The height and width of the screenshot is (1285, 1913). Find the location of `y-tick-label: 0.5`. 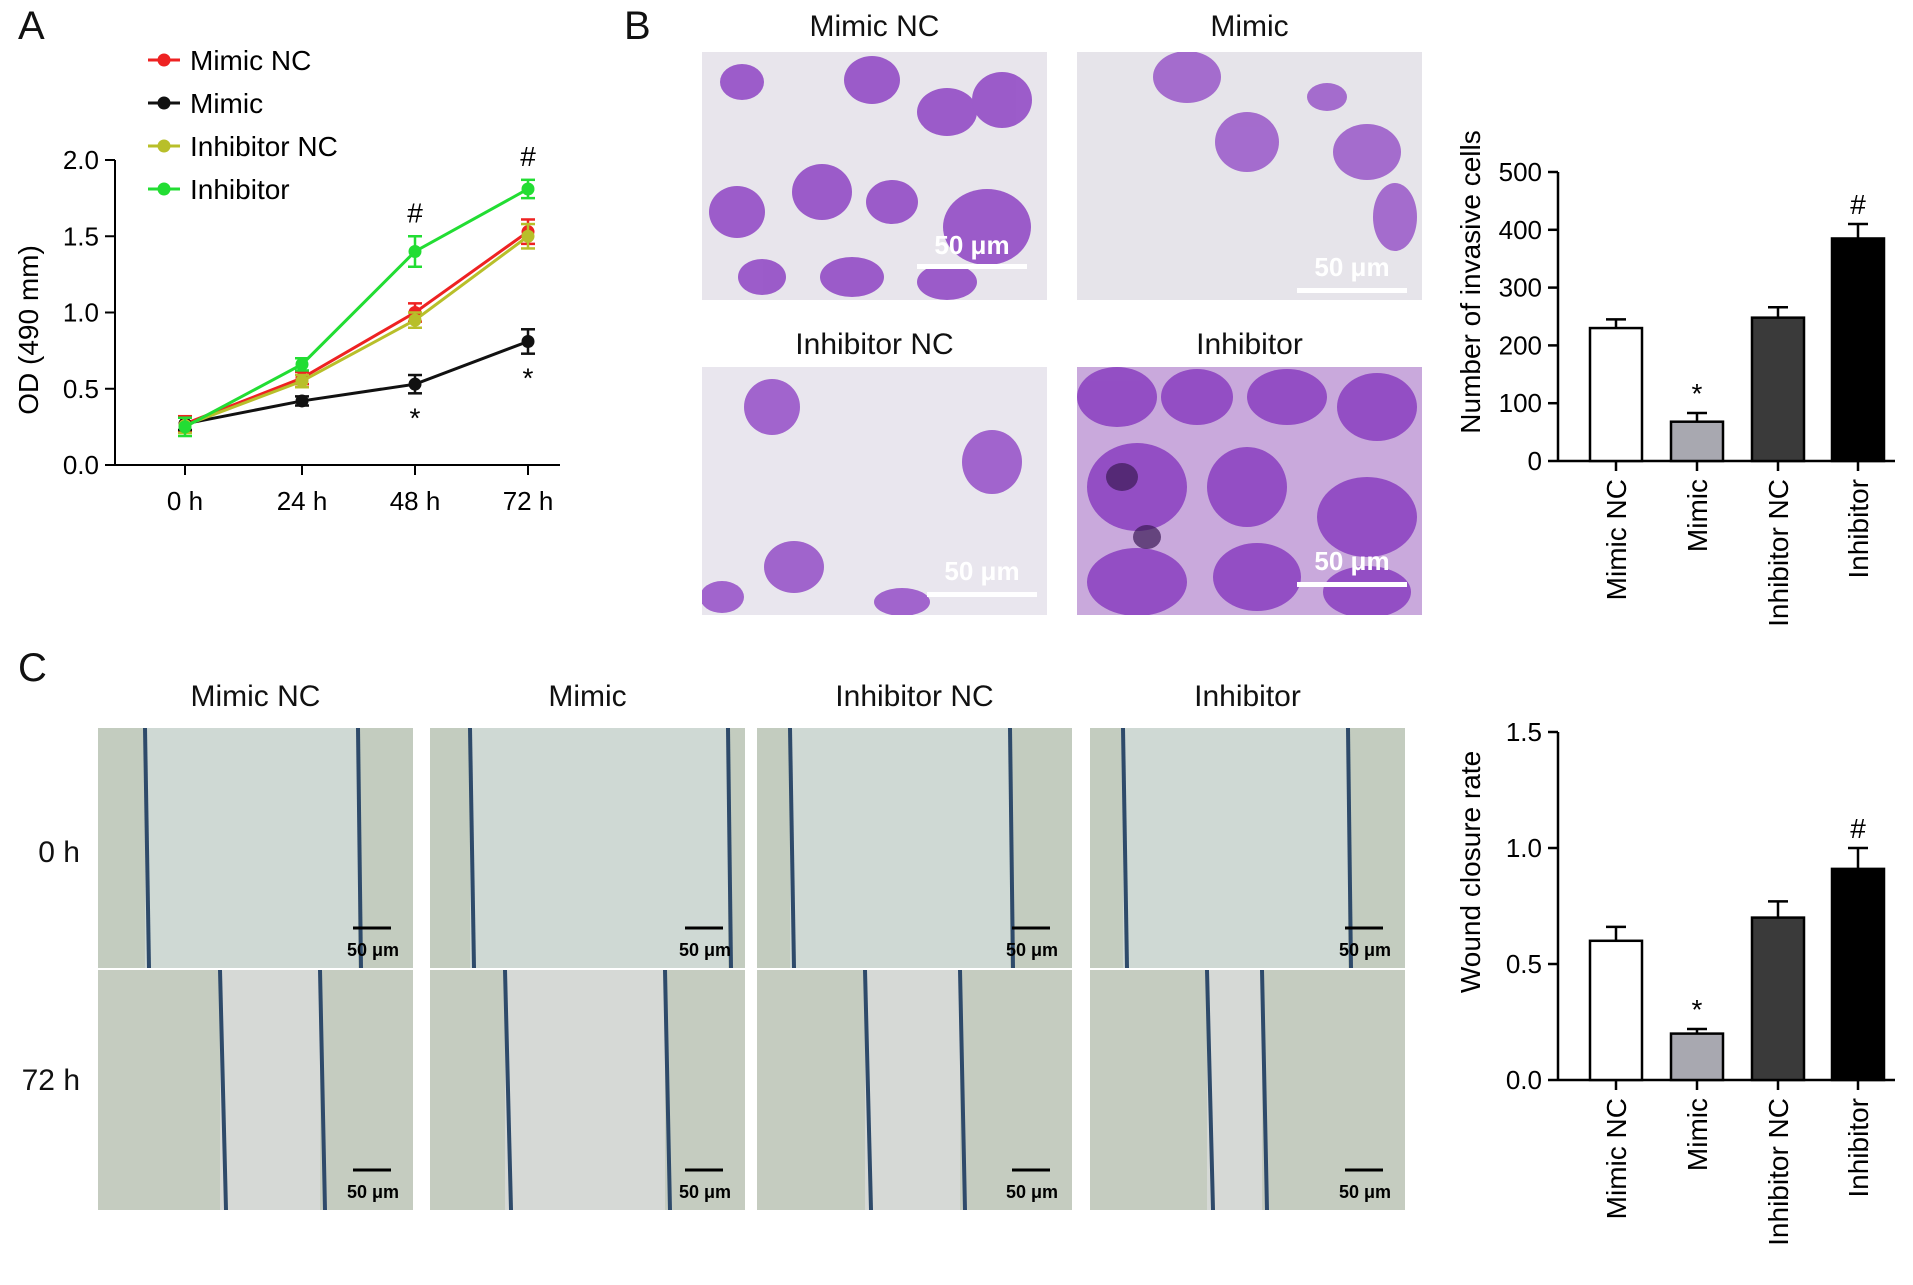

y-tick-label: 0.5 is located at coordinates (81, 389).